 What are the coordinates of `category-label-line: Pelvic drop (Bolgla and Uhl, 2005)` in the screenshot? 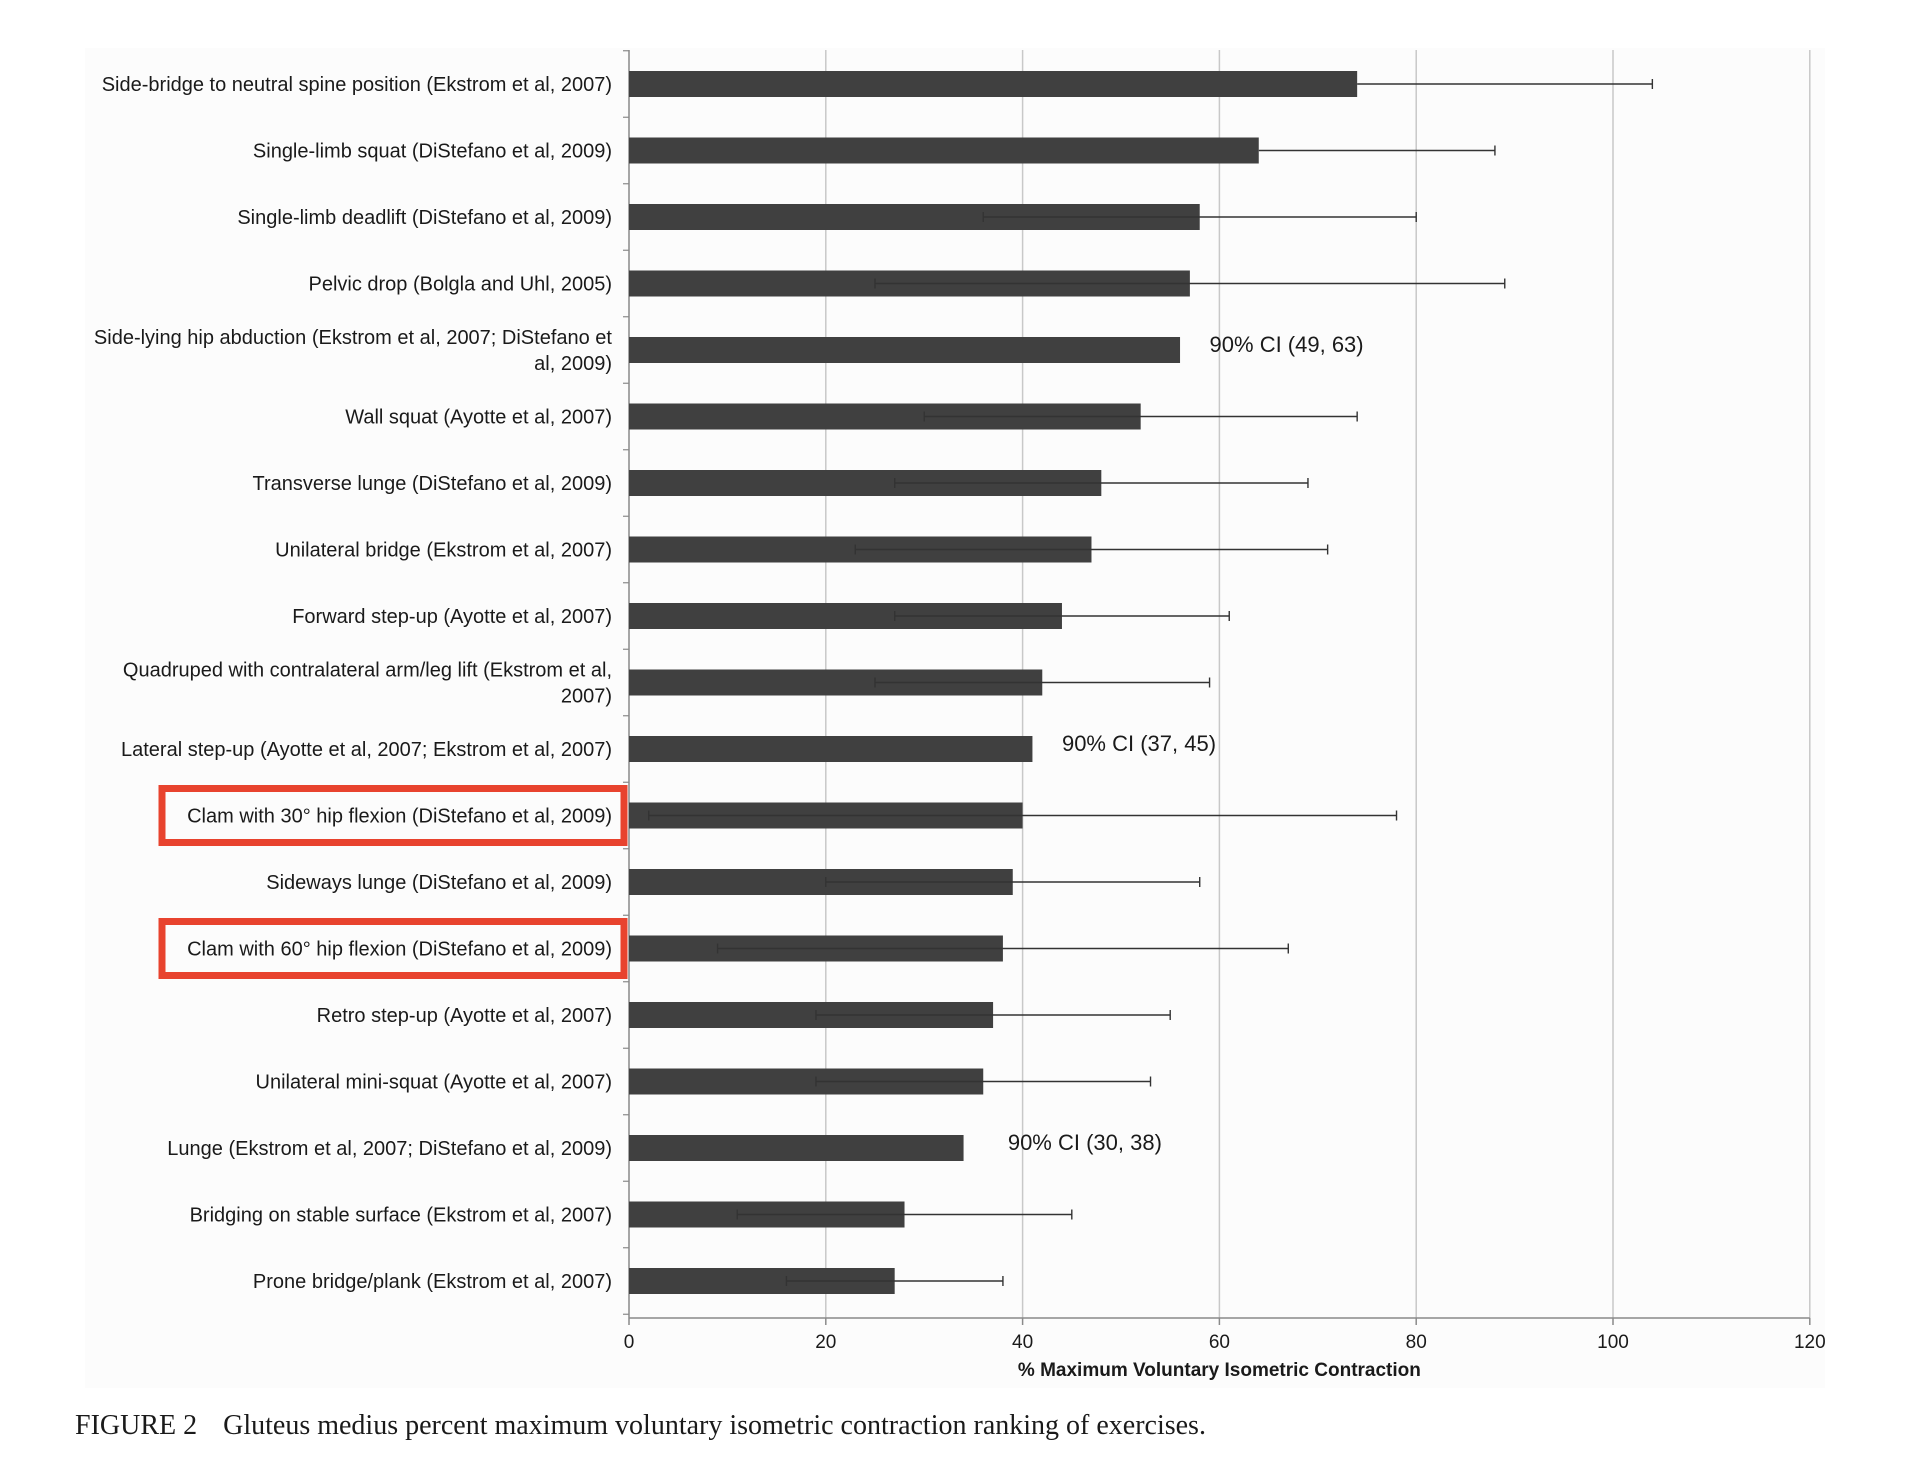 It's located at (460, 285).